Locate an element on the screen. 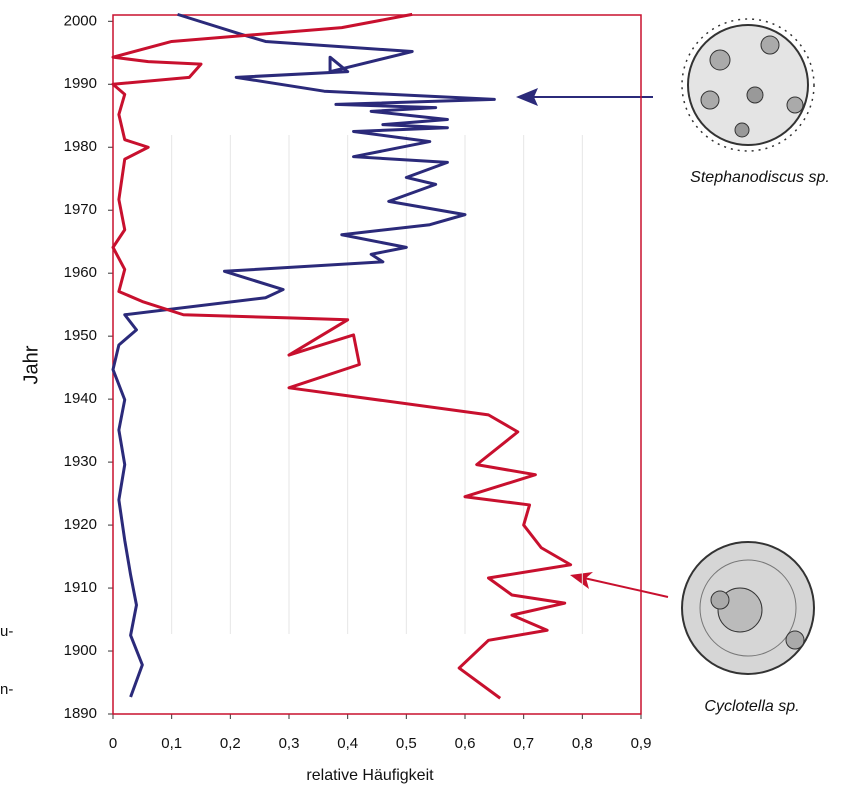 This screenshot has height=785, width=862. x-tick-label: 0,7 is located at coordinates (523, 743).